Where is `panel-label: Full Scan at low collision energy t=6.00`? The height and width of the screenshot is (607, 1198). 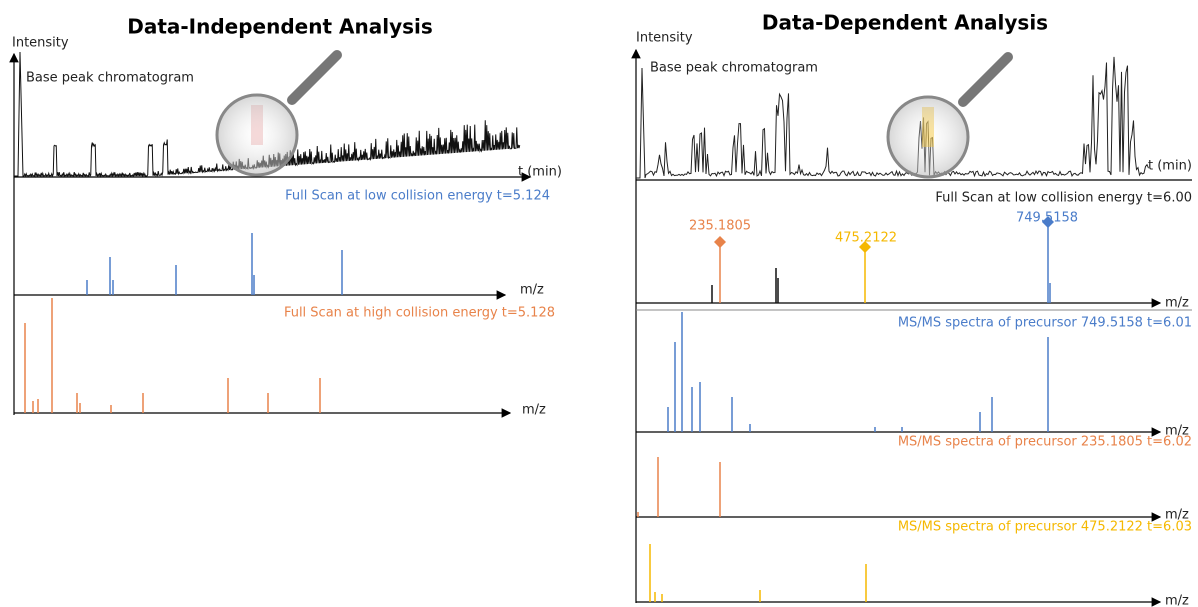
panel-label: Full Scan at low collision energy t=6.00 is located at coordinates (1063, 198).